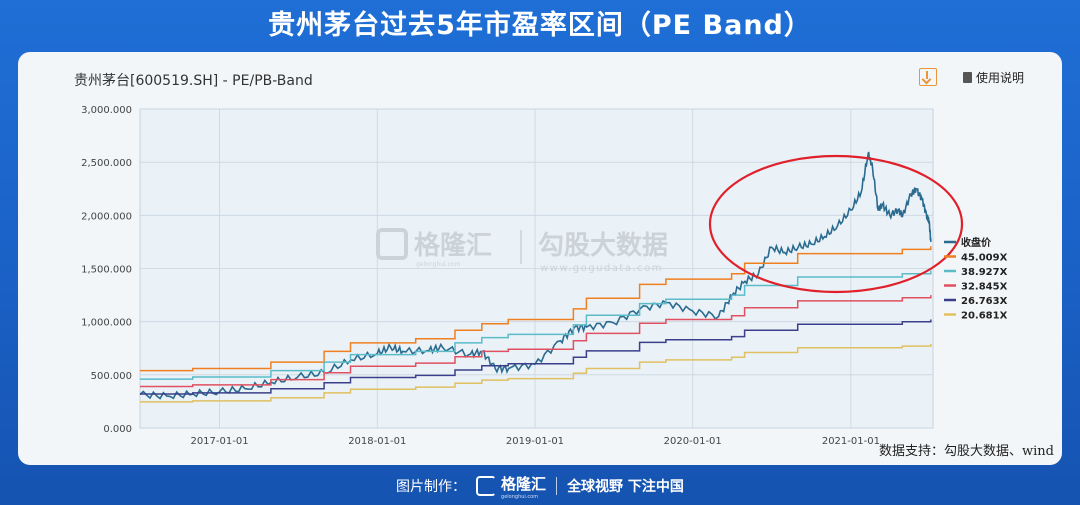 This screenshot has width=1080, height=505. What do you see at coordinates (219, 441) in the screenshot?
I see `x-tick-label: 2017-01-01` at bounding box center [219, 441].